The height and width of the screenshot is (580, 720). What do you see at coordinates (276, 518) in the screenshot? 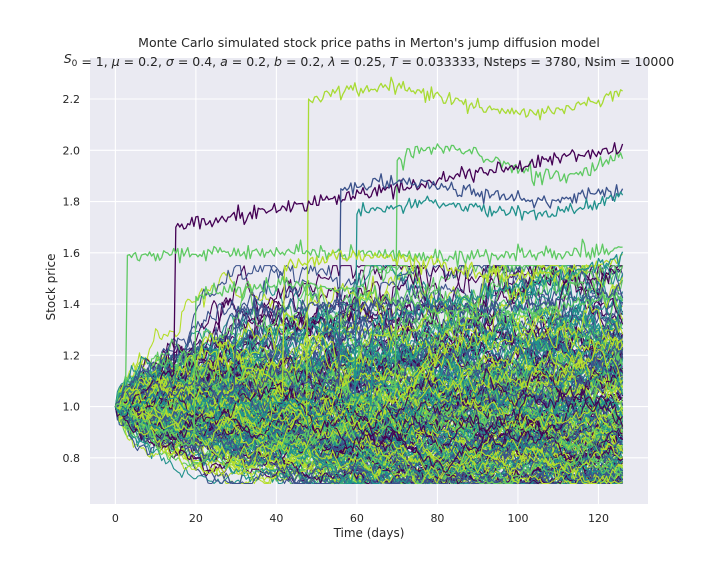
I see `x-tick-label: 40` at bounding box center [276, 518].